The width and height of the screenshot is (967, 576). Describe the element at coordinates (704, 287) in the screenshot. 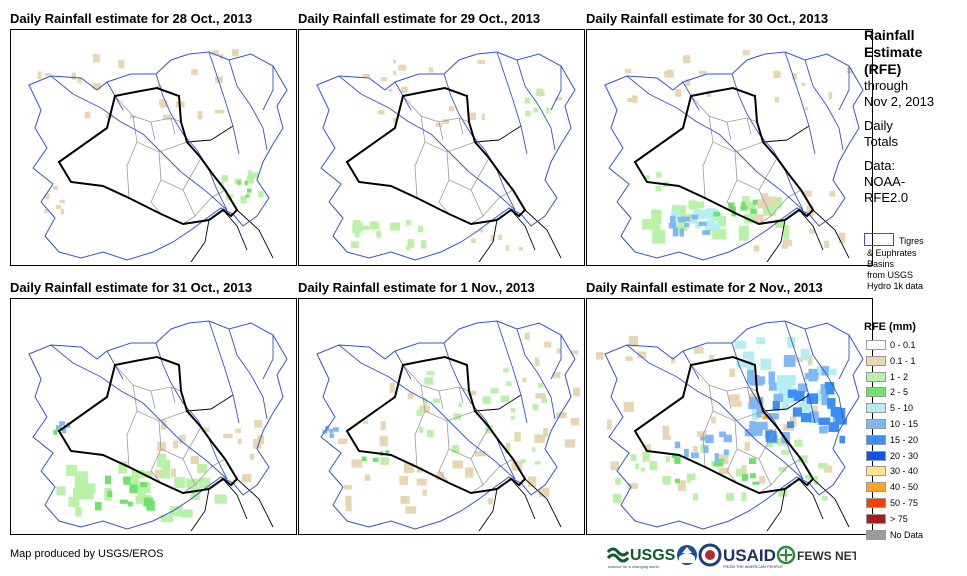

I see `panel-title-2-nov: Daily Rainfall estimate for 2 Nov., 2013` at that location.